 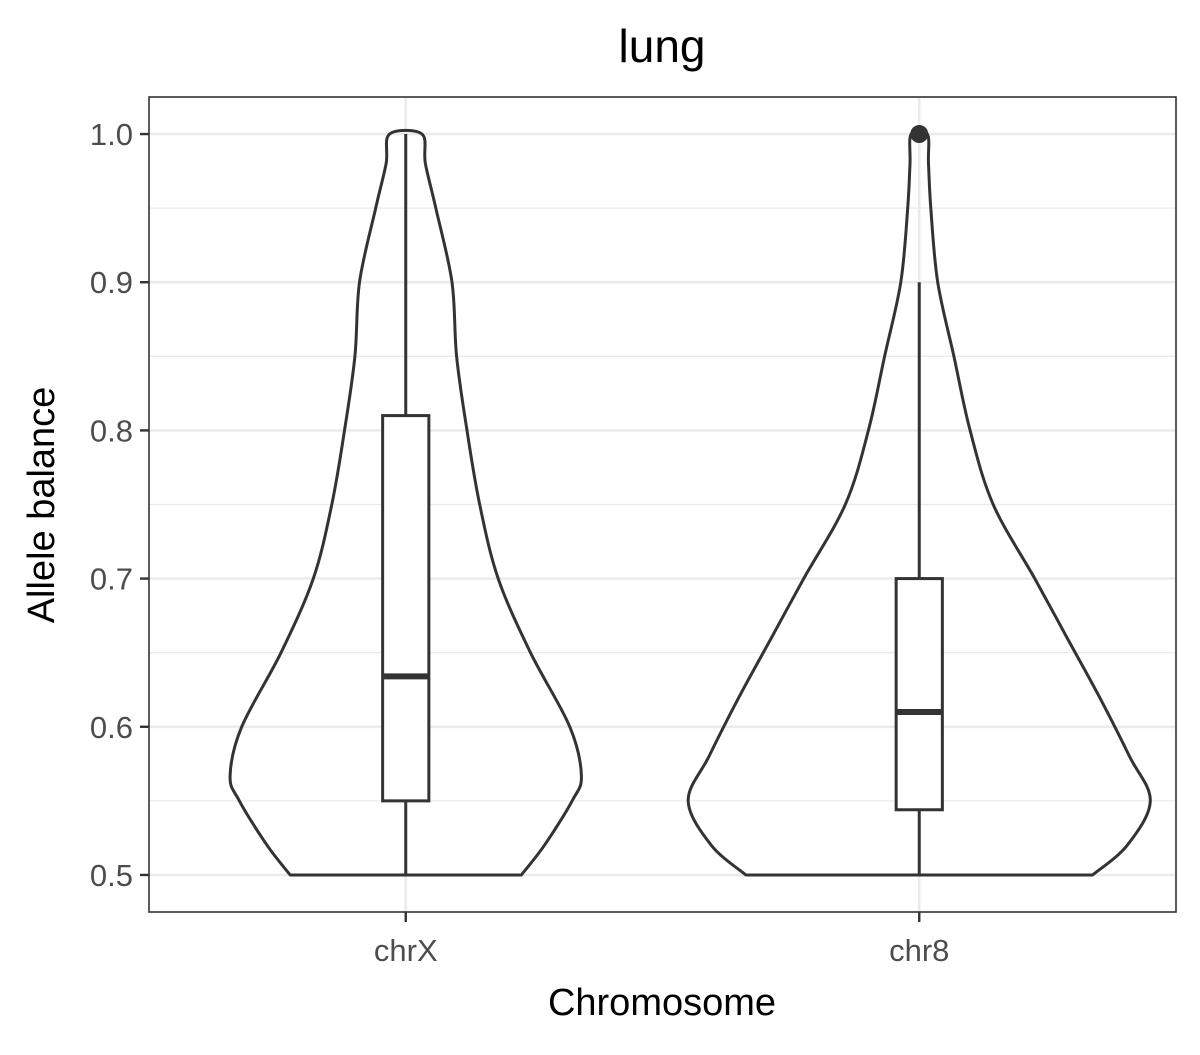 What do you see at coordinates (111, 727) in the screenshot?
I see `y-tick-label: 0.6` at bounding box center [111, 727].